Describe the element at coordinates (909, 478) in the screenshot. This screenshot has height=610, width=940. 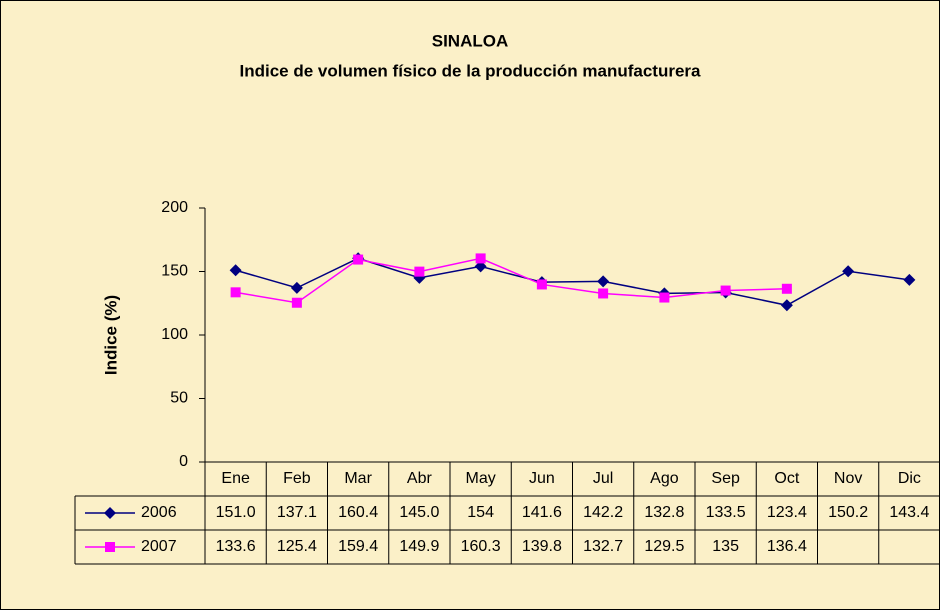
I see `x-tick-label: Dic` at that location.